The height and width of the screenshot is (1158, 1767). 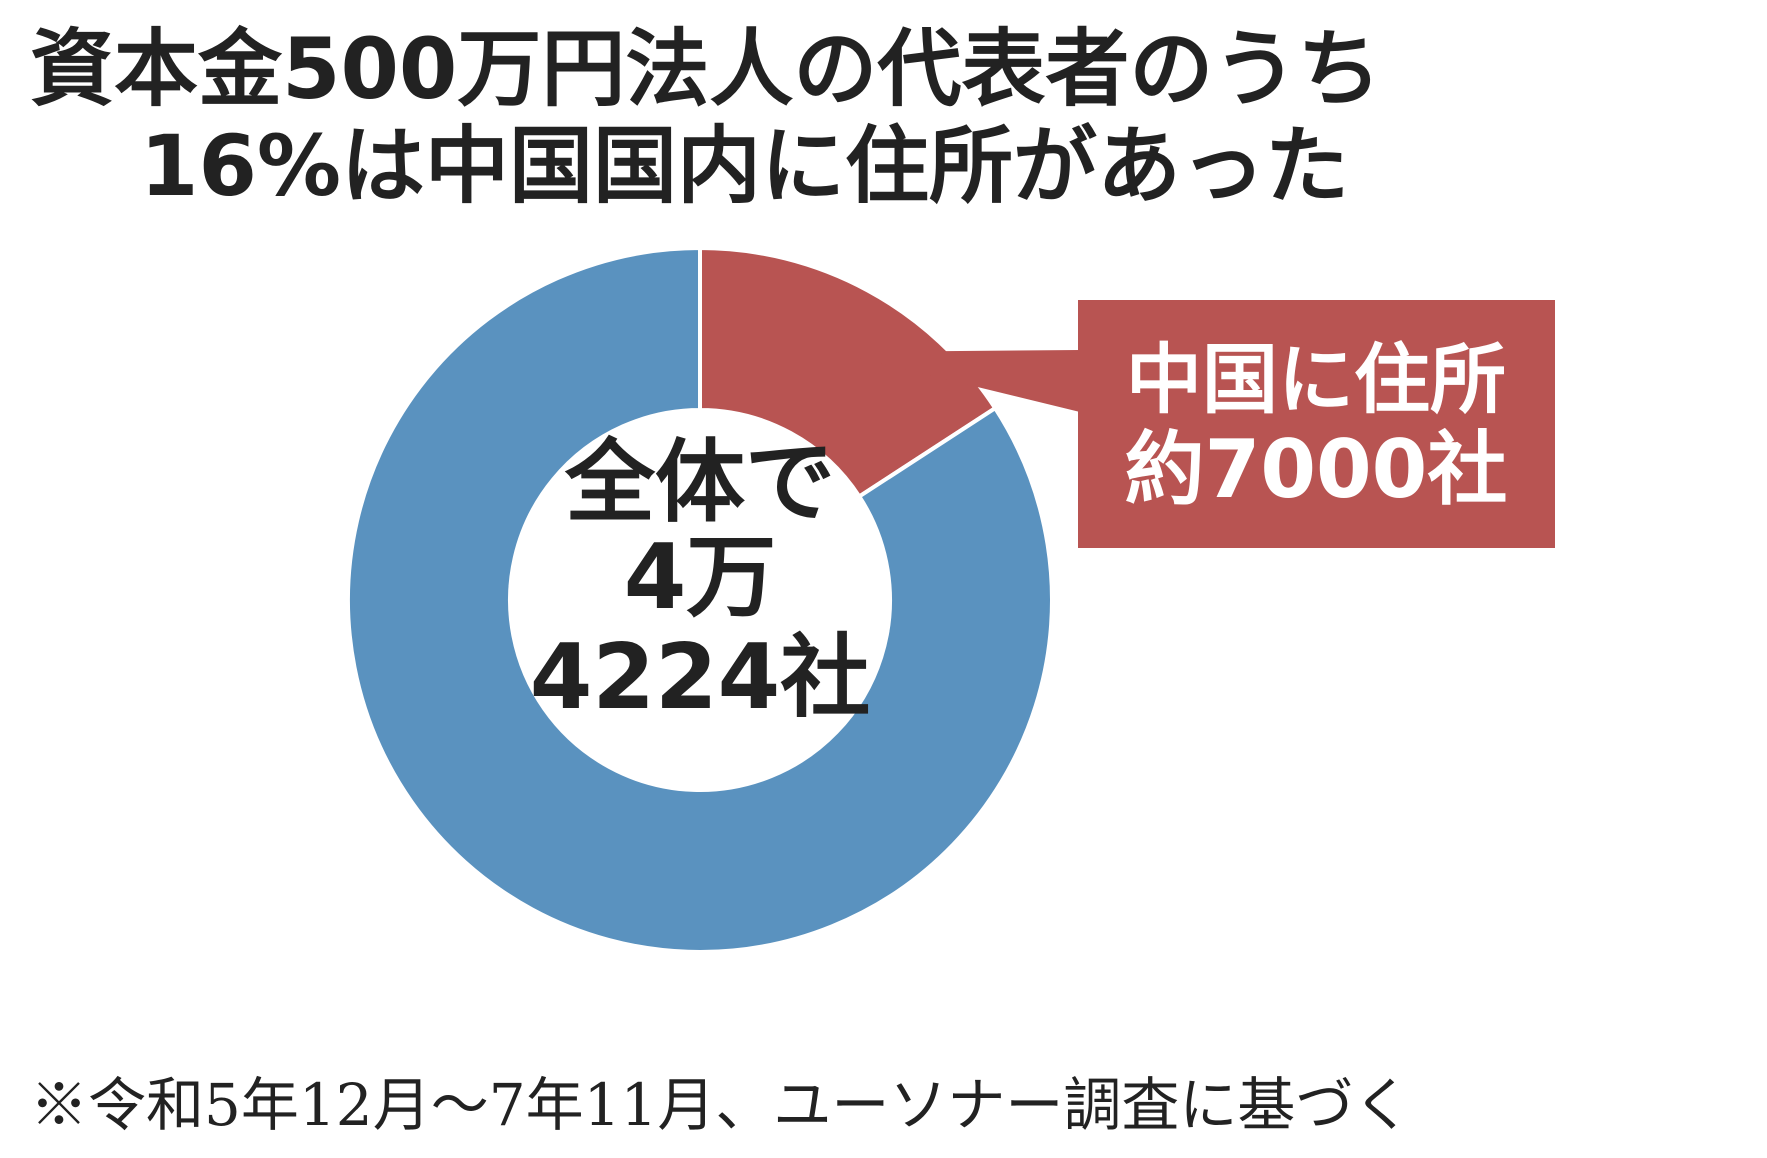 What do you see at coordinates (699, 482) in the screenshot?
I see `center-label: 全体で` at bounding box center [699, 482].